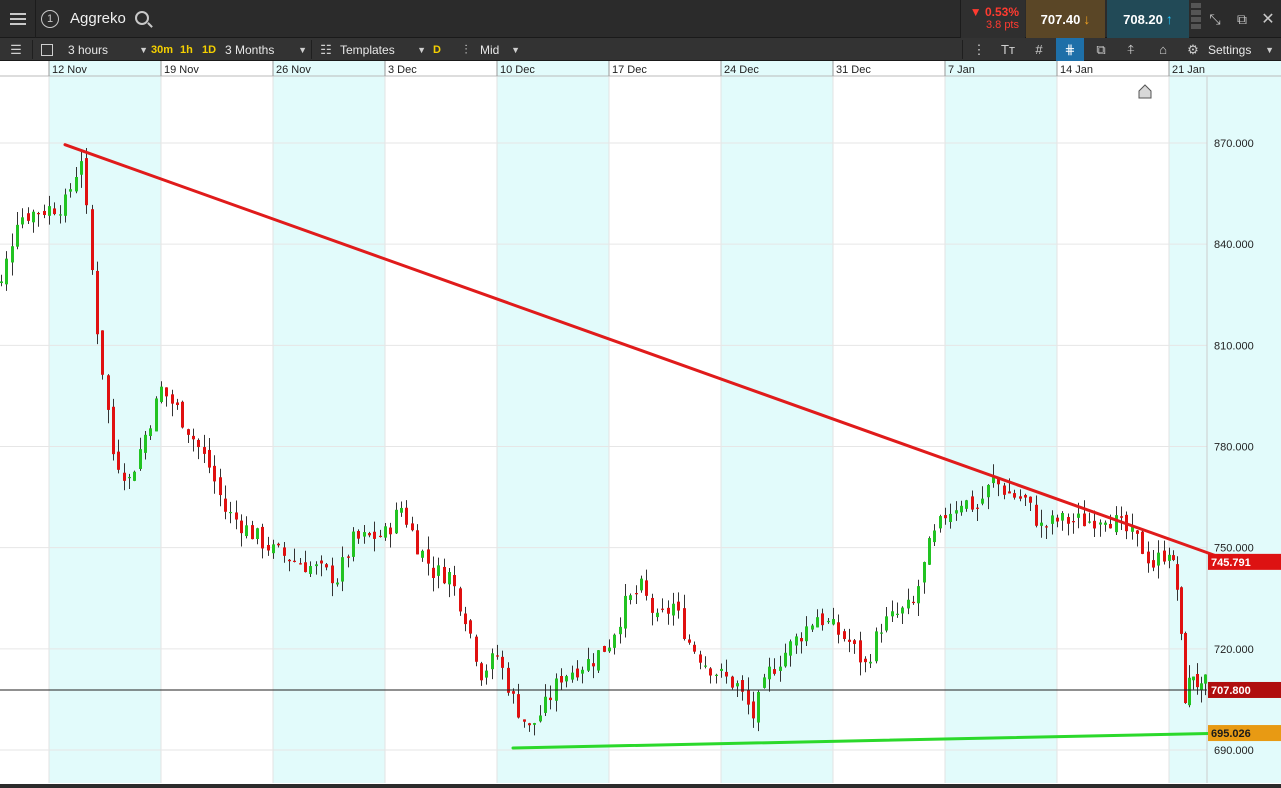 This screenshot has width=1281, height=788. Describe the element at coordinates (1163, 49) in the screenshot. I see `label-icon: ⌂` at that location.